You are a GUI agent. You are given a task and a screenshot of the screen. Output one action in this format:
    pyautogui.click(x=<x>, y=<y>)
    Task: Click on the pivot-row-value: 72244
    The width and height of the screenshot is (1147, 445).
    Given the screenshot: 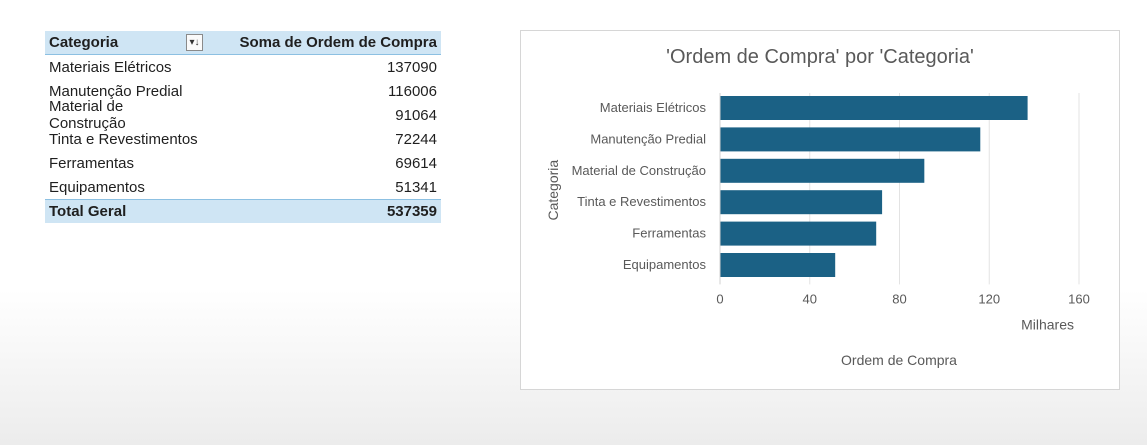 What is the action you would take?
    pyautogui.click(x=416, y=139)
    